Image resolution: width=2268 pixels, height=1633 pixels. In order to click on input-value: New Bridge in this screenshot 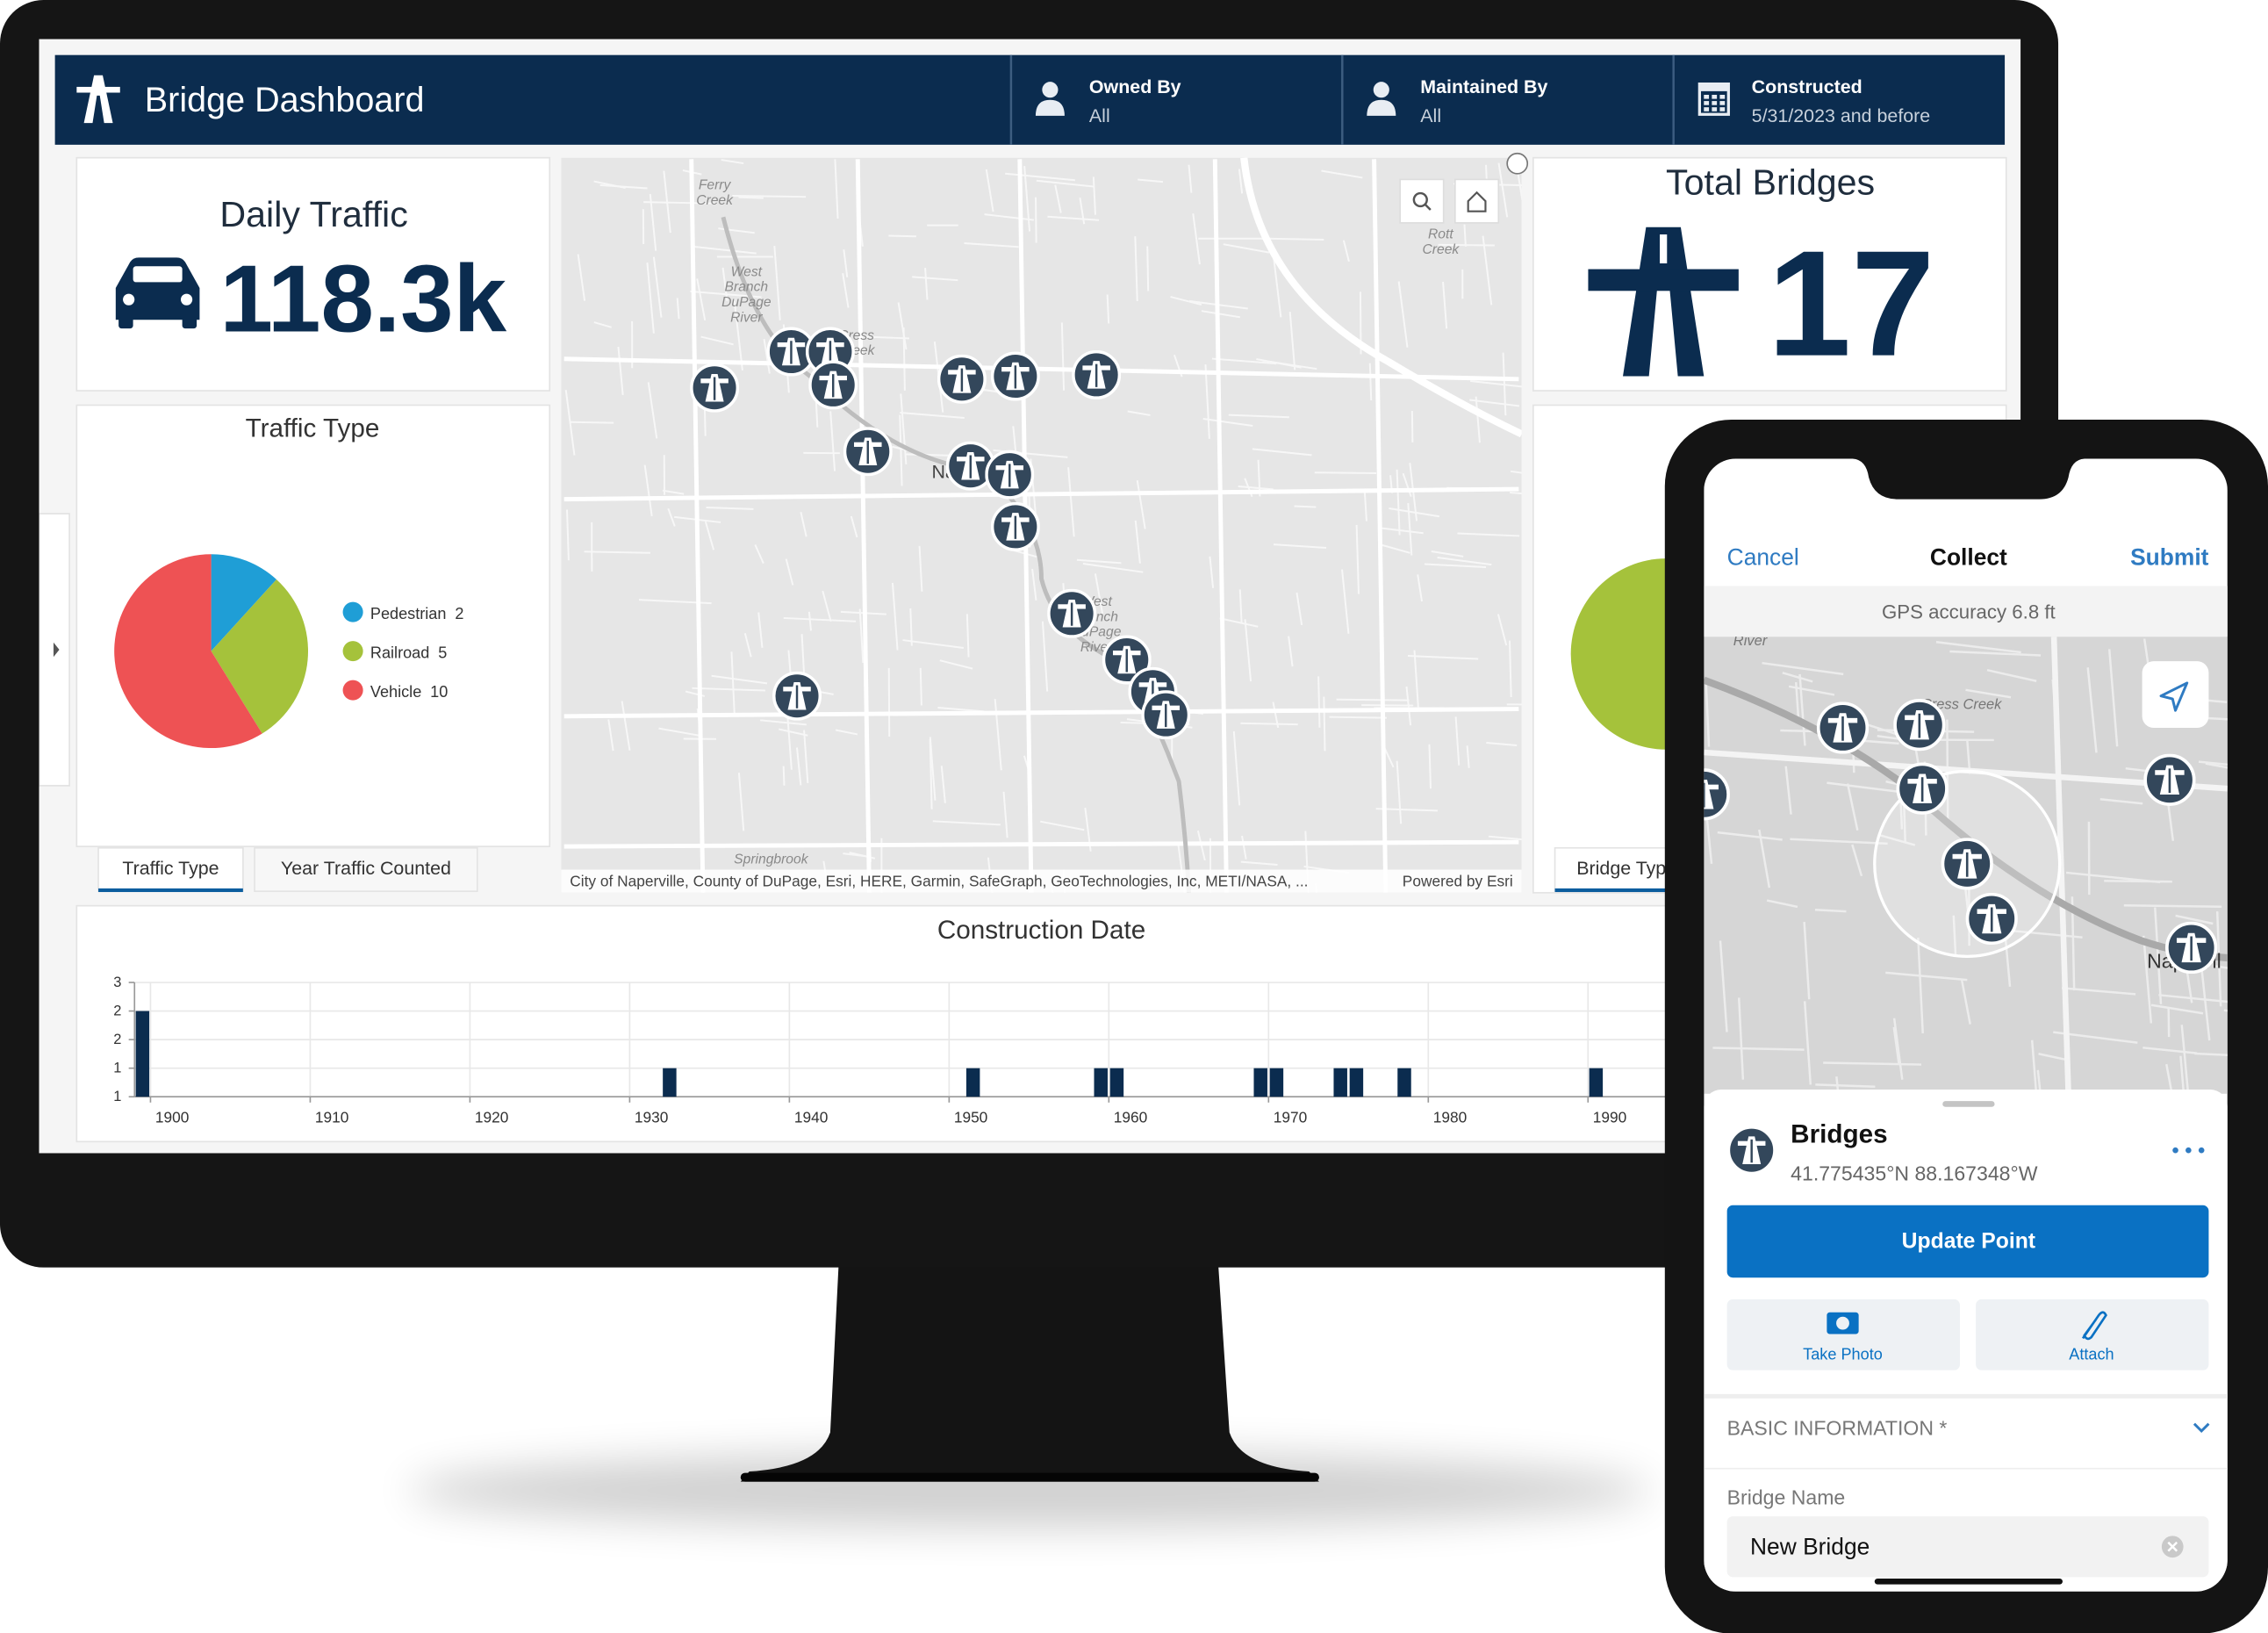, I will do `click(1810, 1547)`.